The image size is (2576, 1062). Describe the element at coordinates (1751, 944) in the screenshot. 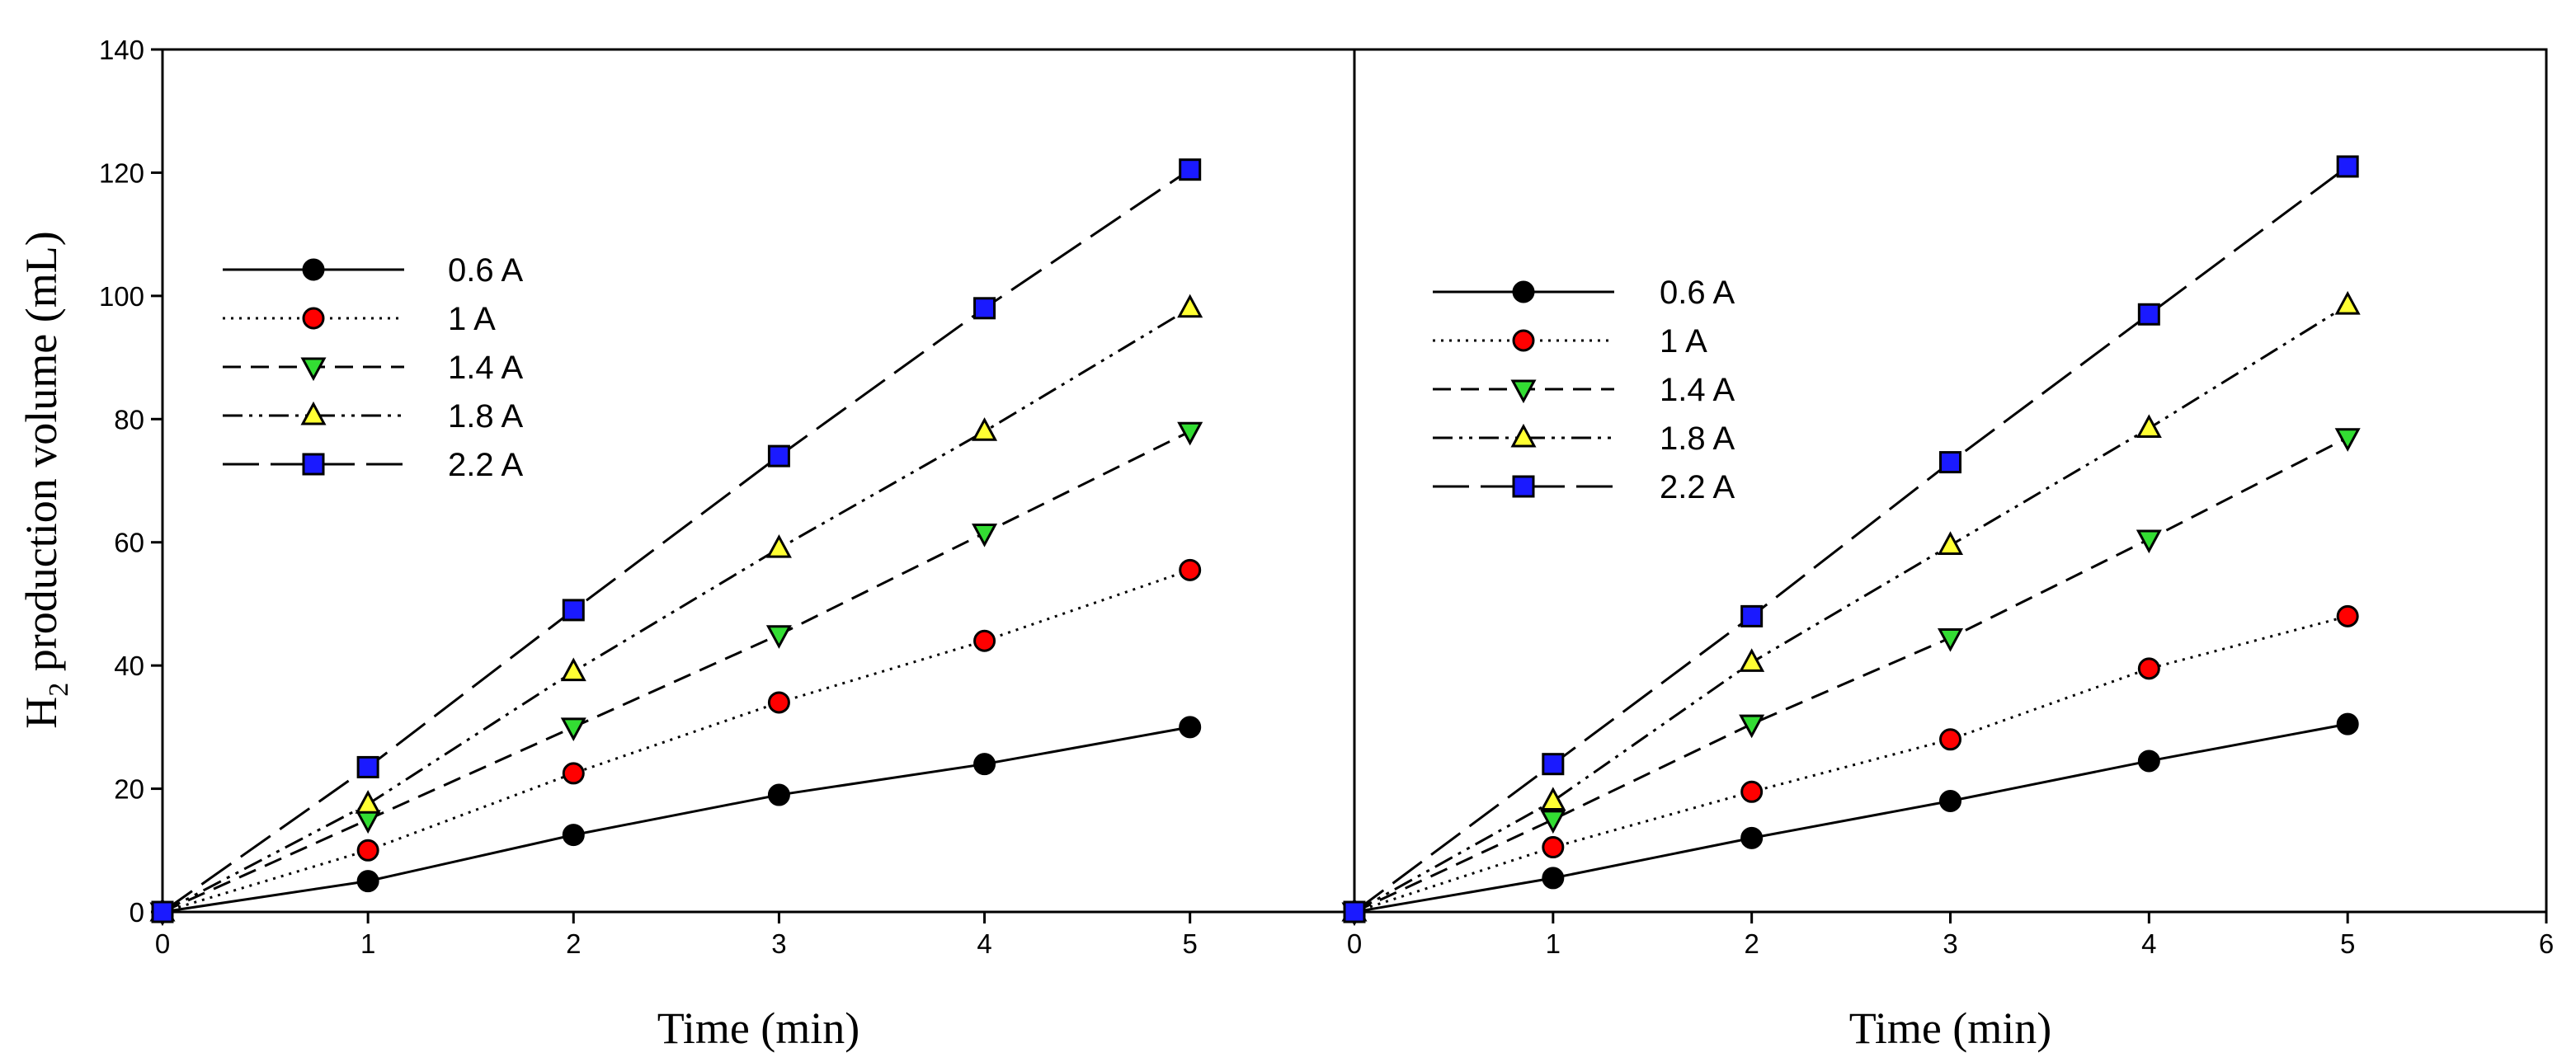

I see `x-tick-label: 2` at that location.